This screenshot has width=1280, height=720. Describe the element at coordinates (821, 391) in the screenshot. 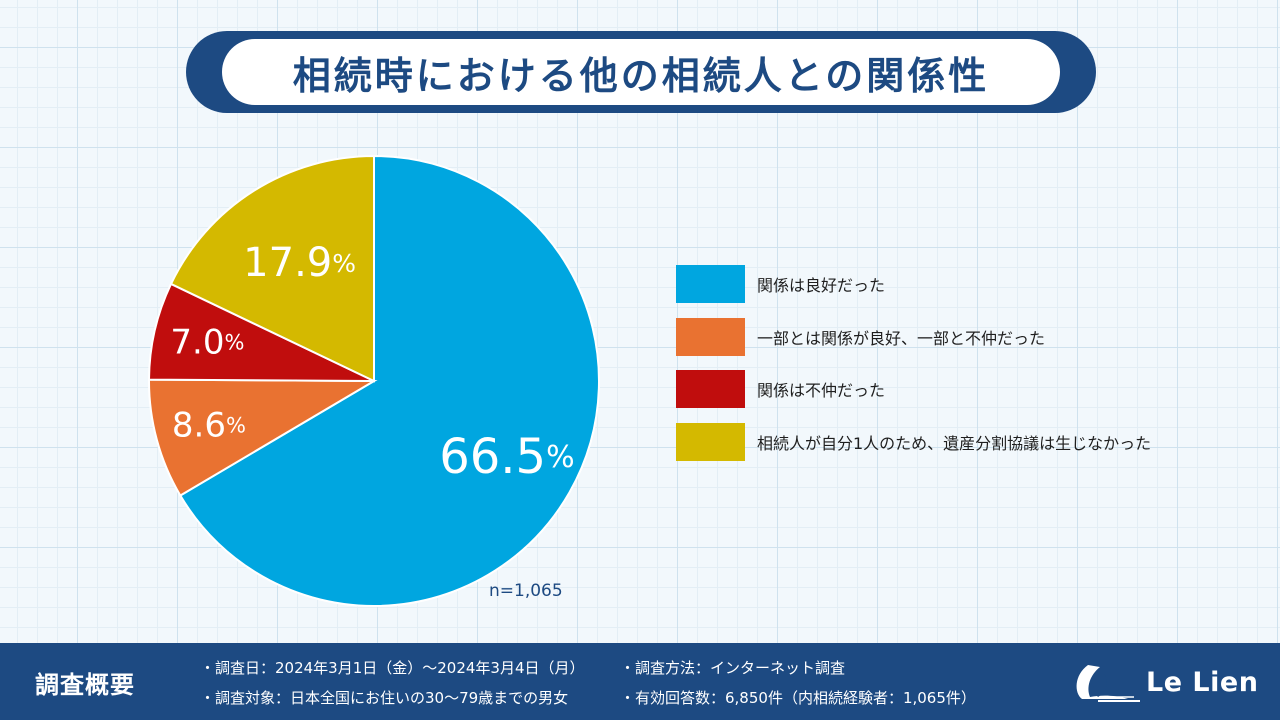

I see `legend-label: 関係は不仲だった` at that location.